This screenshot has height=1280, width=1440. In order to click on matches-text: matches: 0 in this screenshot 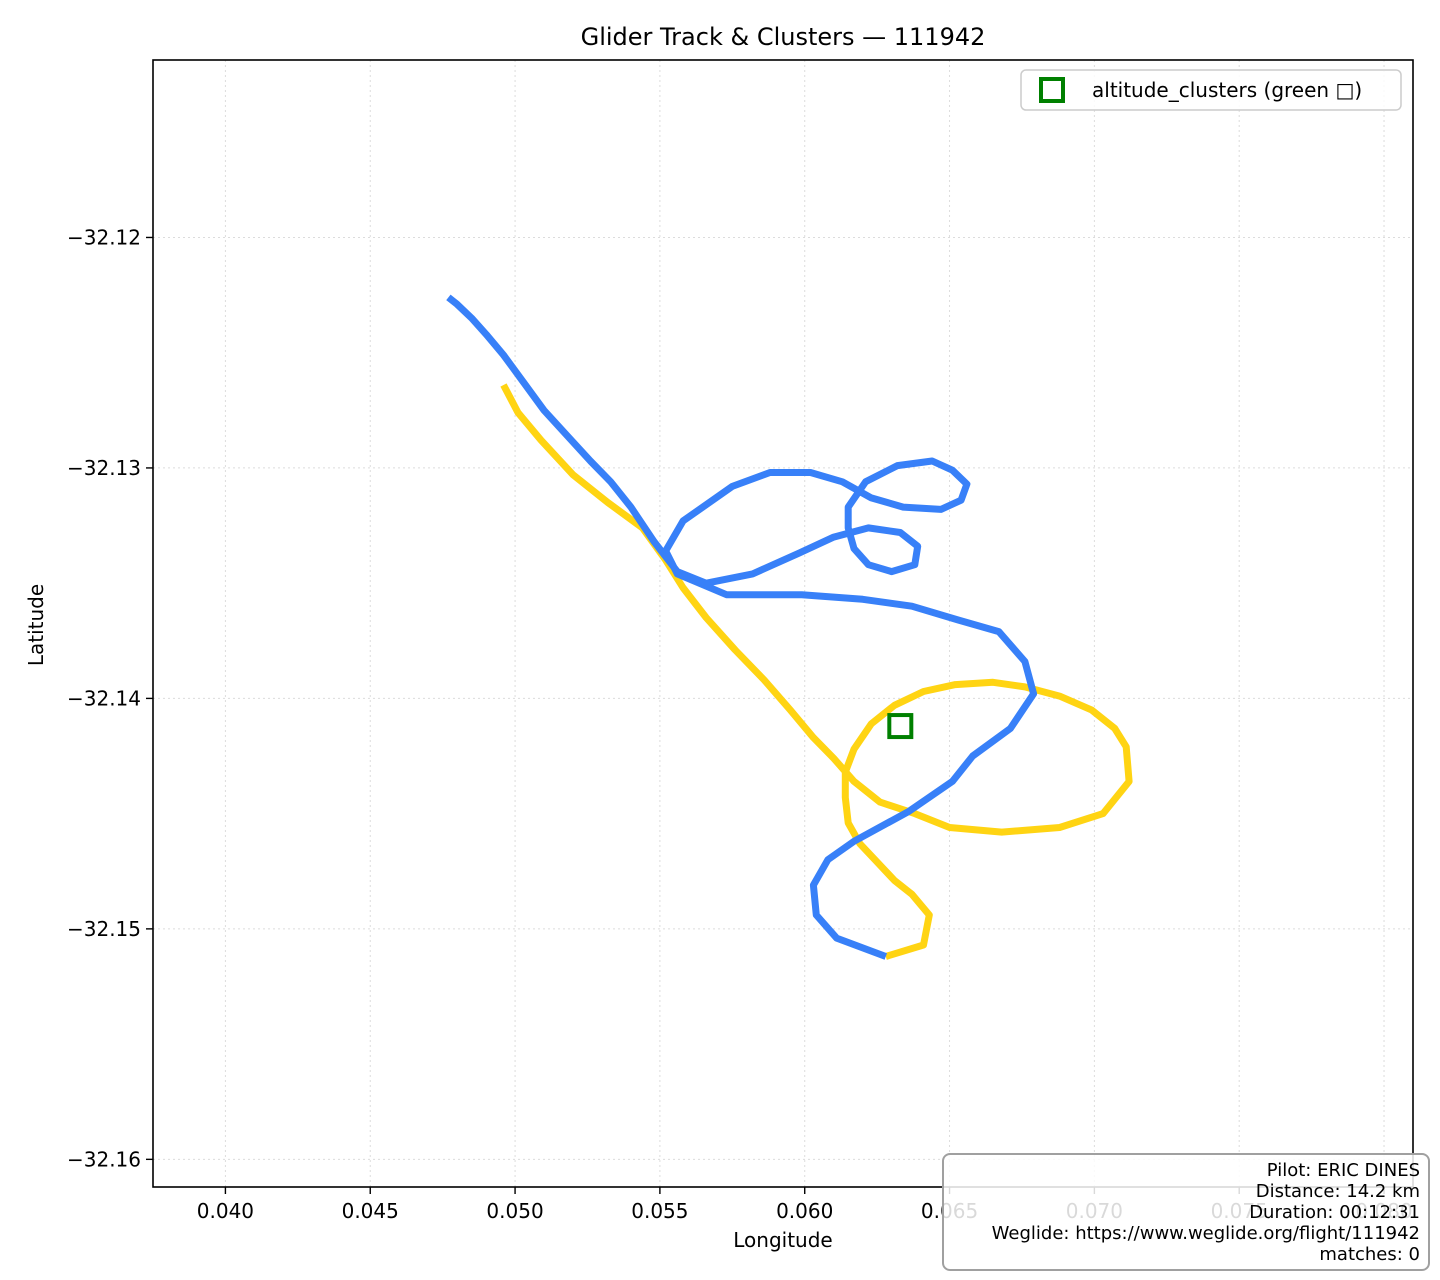, I will do `click(1369, 1254)`.